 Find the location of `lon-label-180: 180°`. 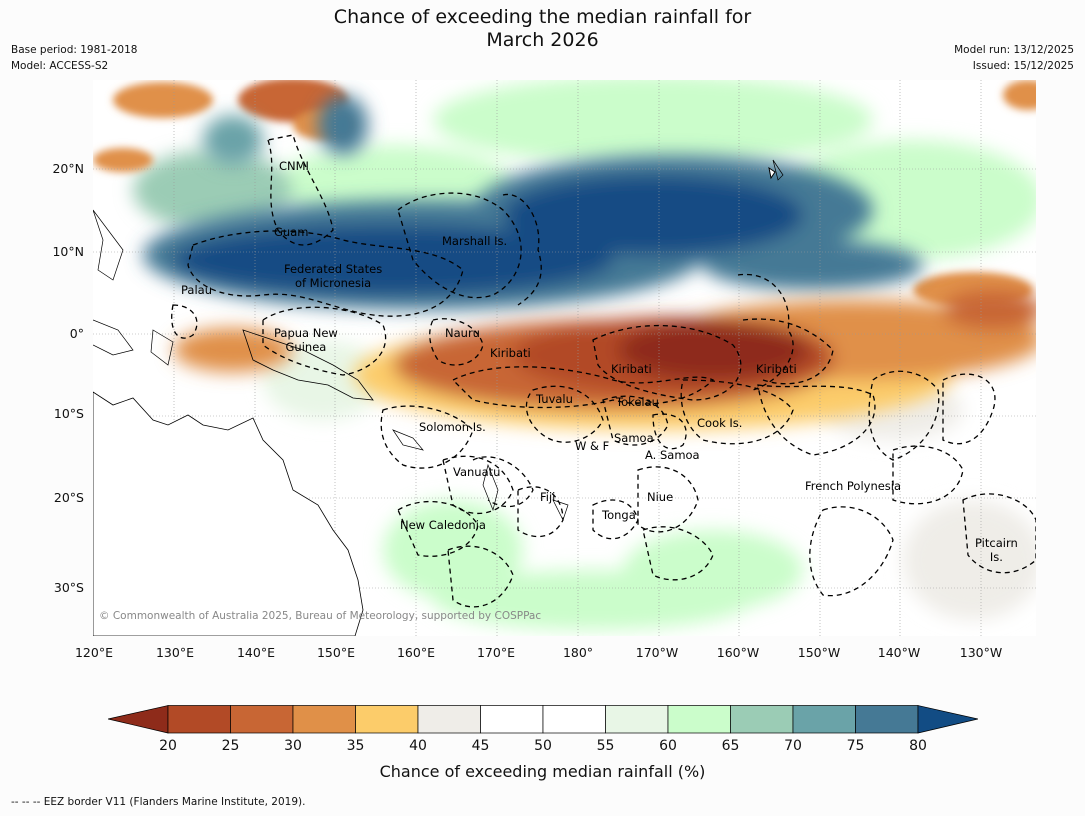

lon-label-180: 180° is located at coordinates (578, 652).